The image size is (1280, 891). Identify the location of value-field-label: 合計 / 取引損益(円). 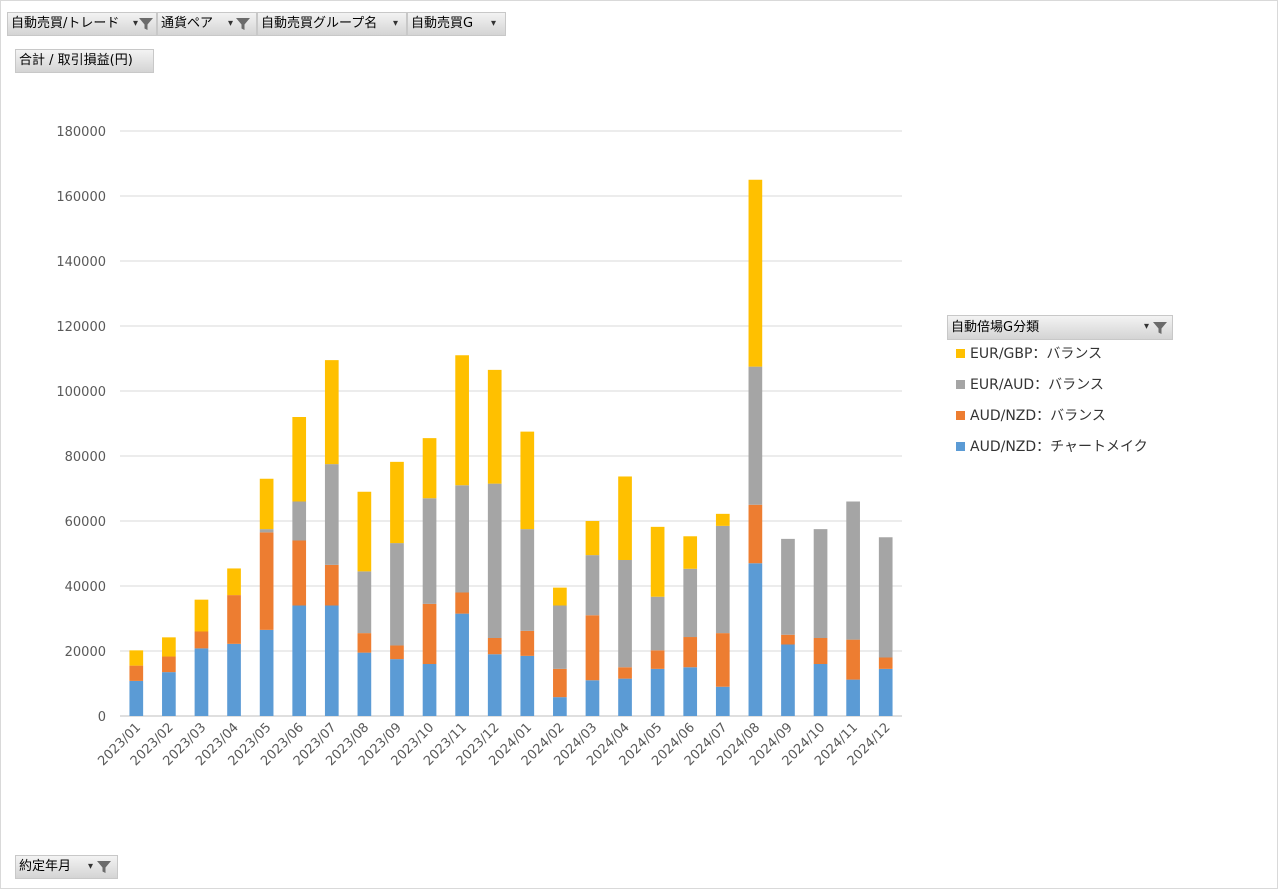
(76, 60).